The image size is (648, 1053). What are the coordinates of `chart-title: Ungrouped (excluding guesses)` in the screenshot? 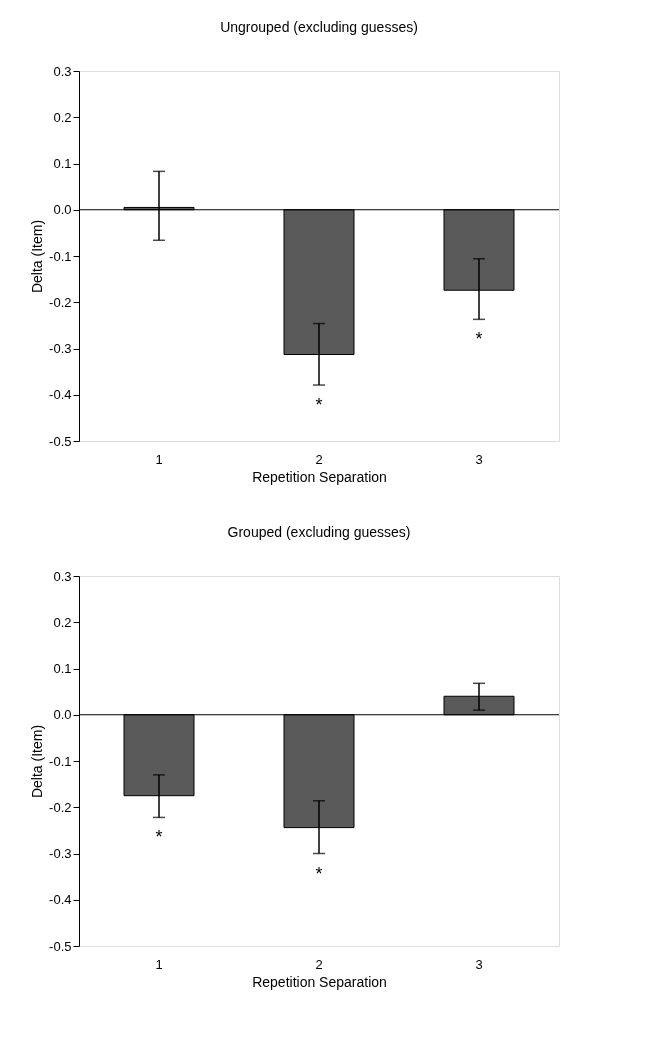 It's located at (319, 27).